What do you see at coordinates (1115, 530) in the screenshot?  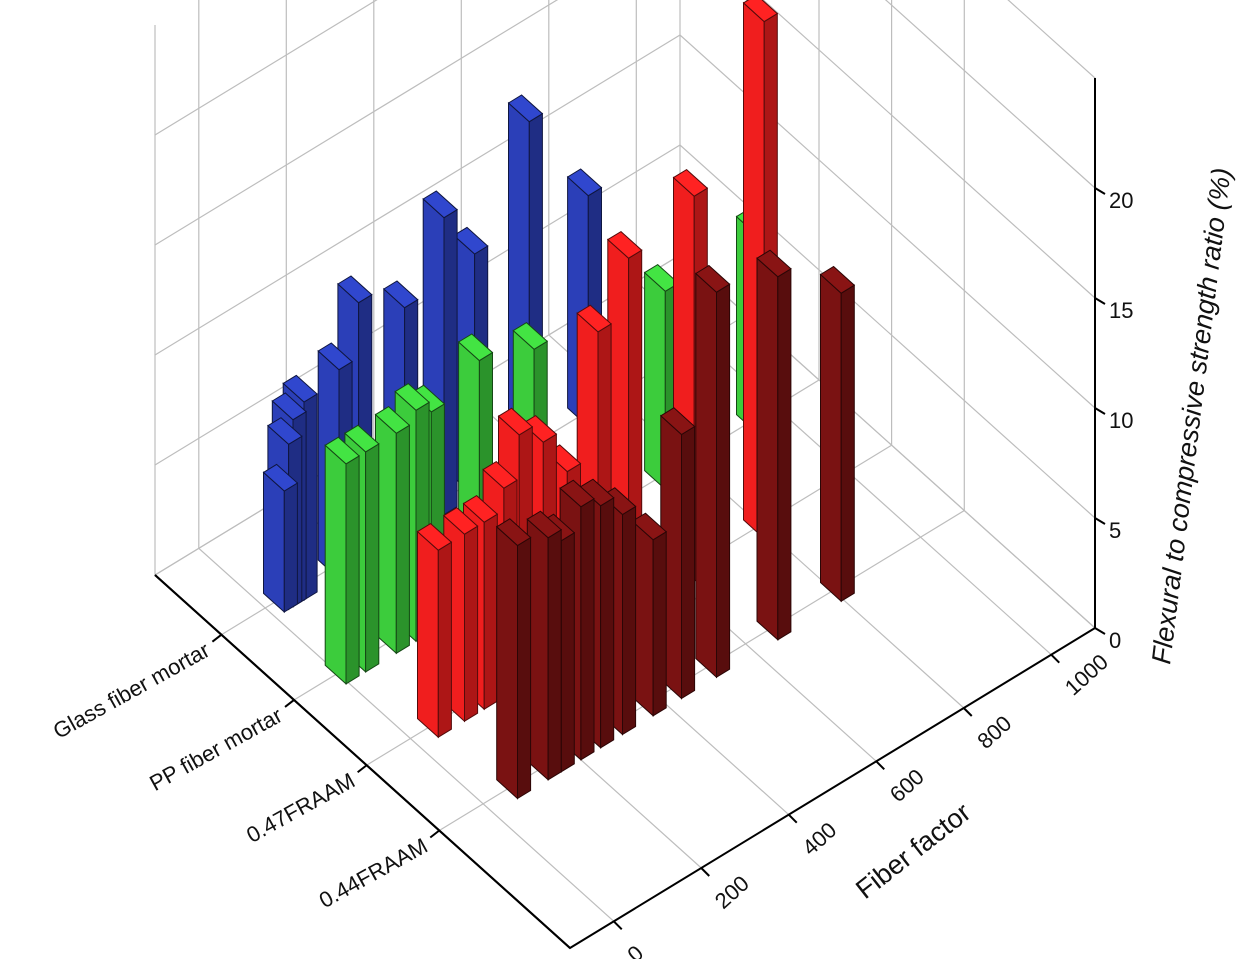 I see `z-tick-label: 5` at bounding box center [1115, 530].